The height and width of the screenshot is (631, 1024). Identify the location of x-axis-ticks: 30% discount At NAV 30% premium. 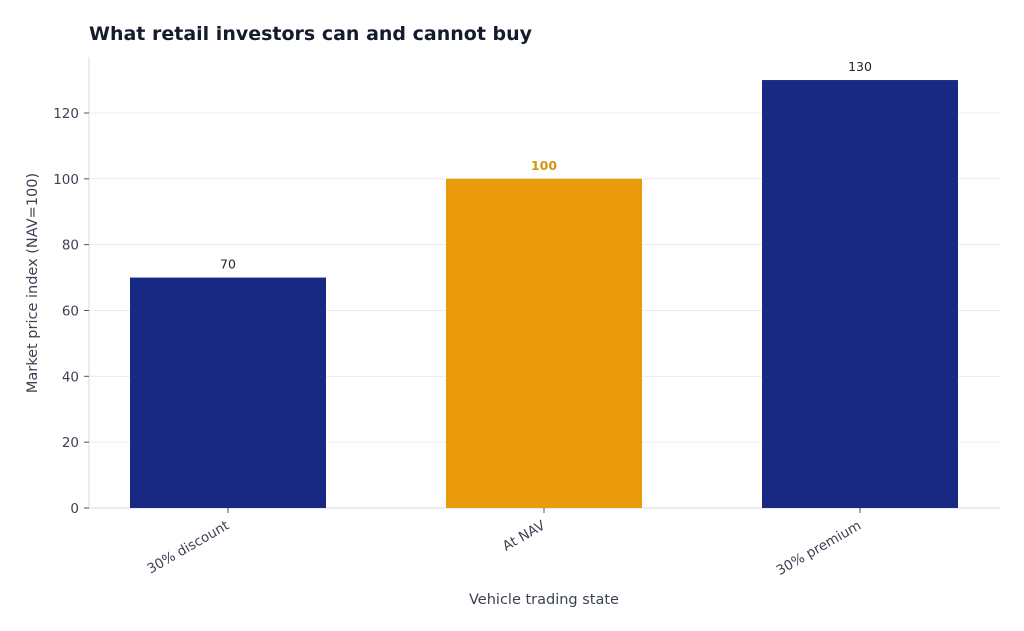
(504, 543).